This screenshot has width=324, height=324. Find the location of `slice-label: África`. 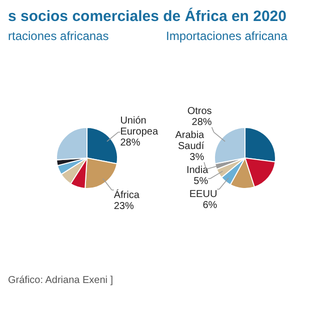

slice-label: África is located at coordinates (127, 195).